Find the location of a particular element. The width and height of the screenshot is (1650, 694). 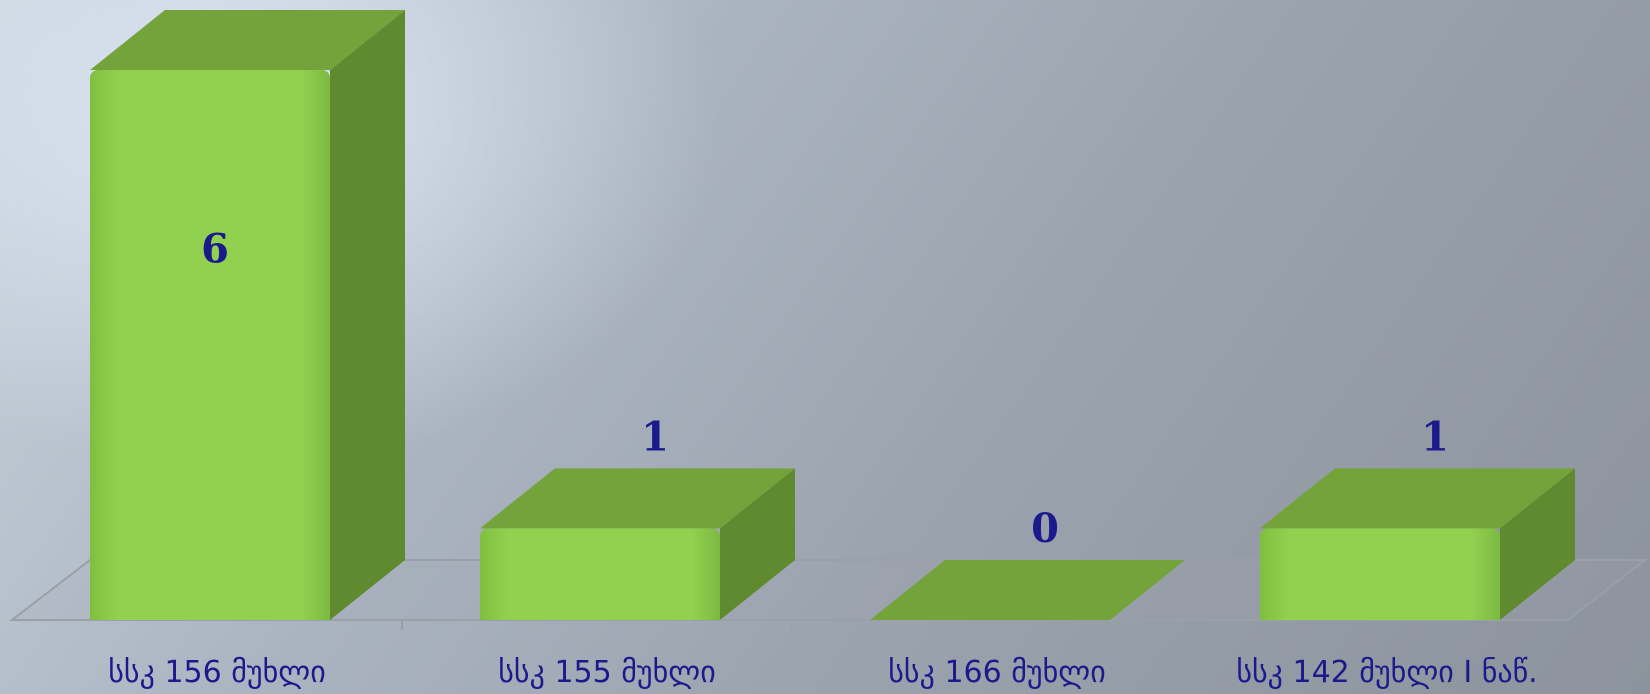

data-label: 0 is located at coordinates (1045, 528).